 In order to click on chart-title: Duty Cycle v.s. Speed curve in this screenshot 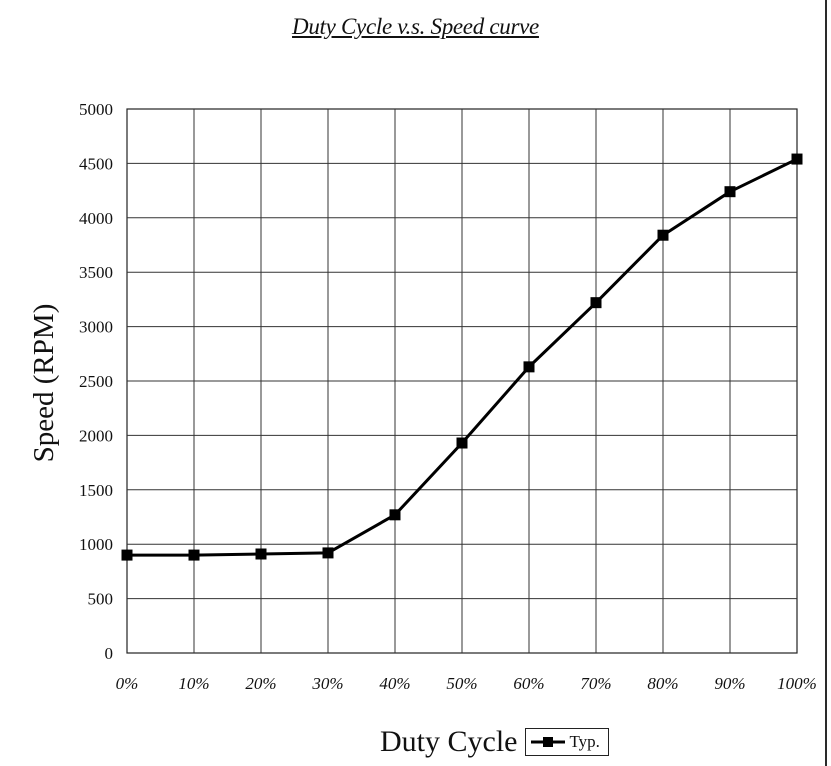, I will do `click(415, 26)`.